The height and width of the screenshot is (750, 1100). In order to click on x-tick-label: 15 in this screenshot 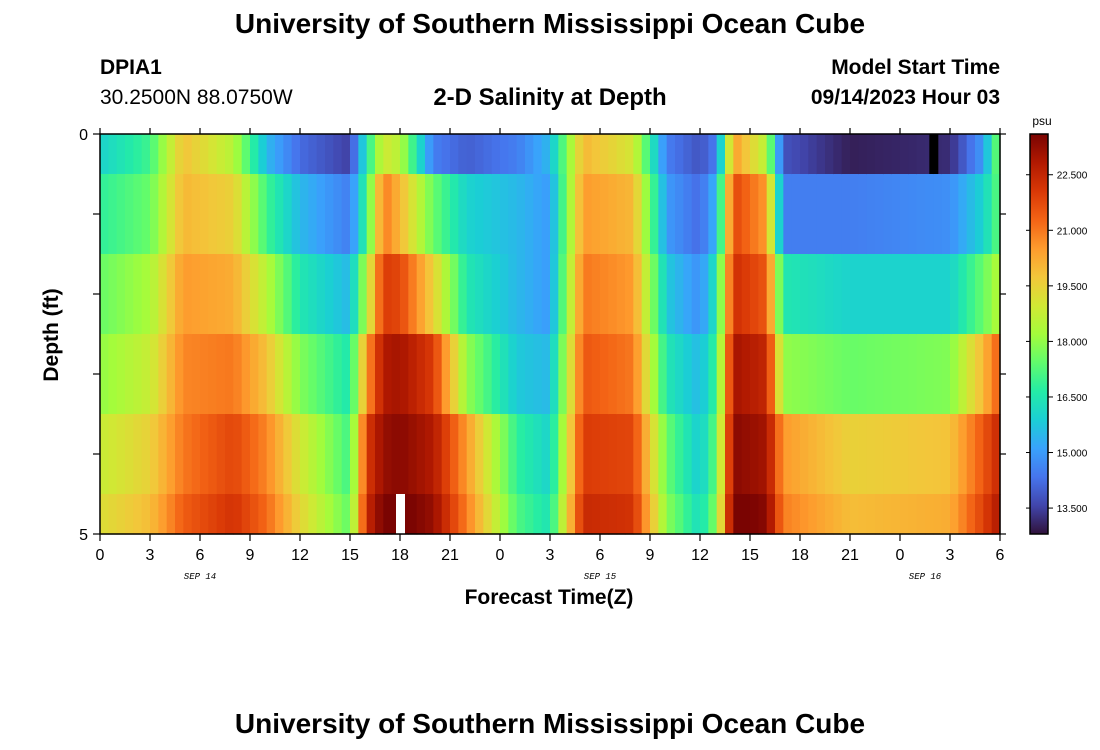, I will do `click(750, 555)`.